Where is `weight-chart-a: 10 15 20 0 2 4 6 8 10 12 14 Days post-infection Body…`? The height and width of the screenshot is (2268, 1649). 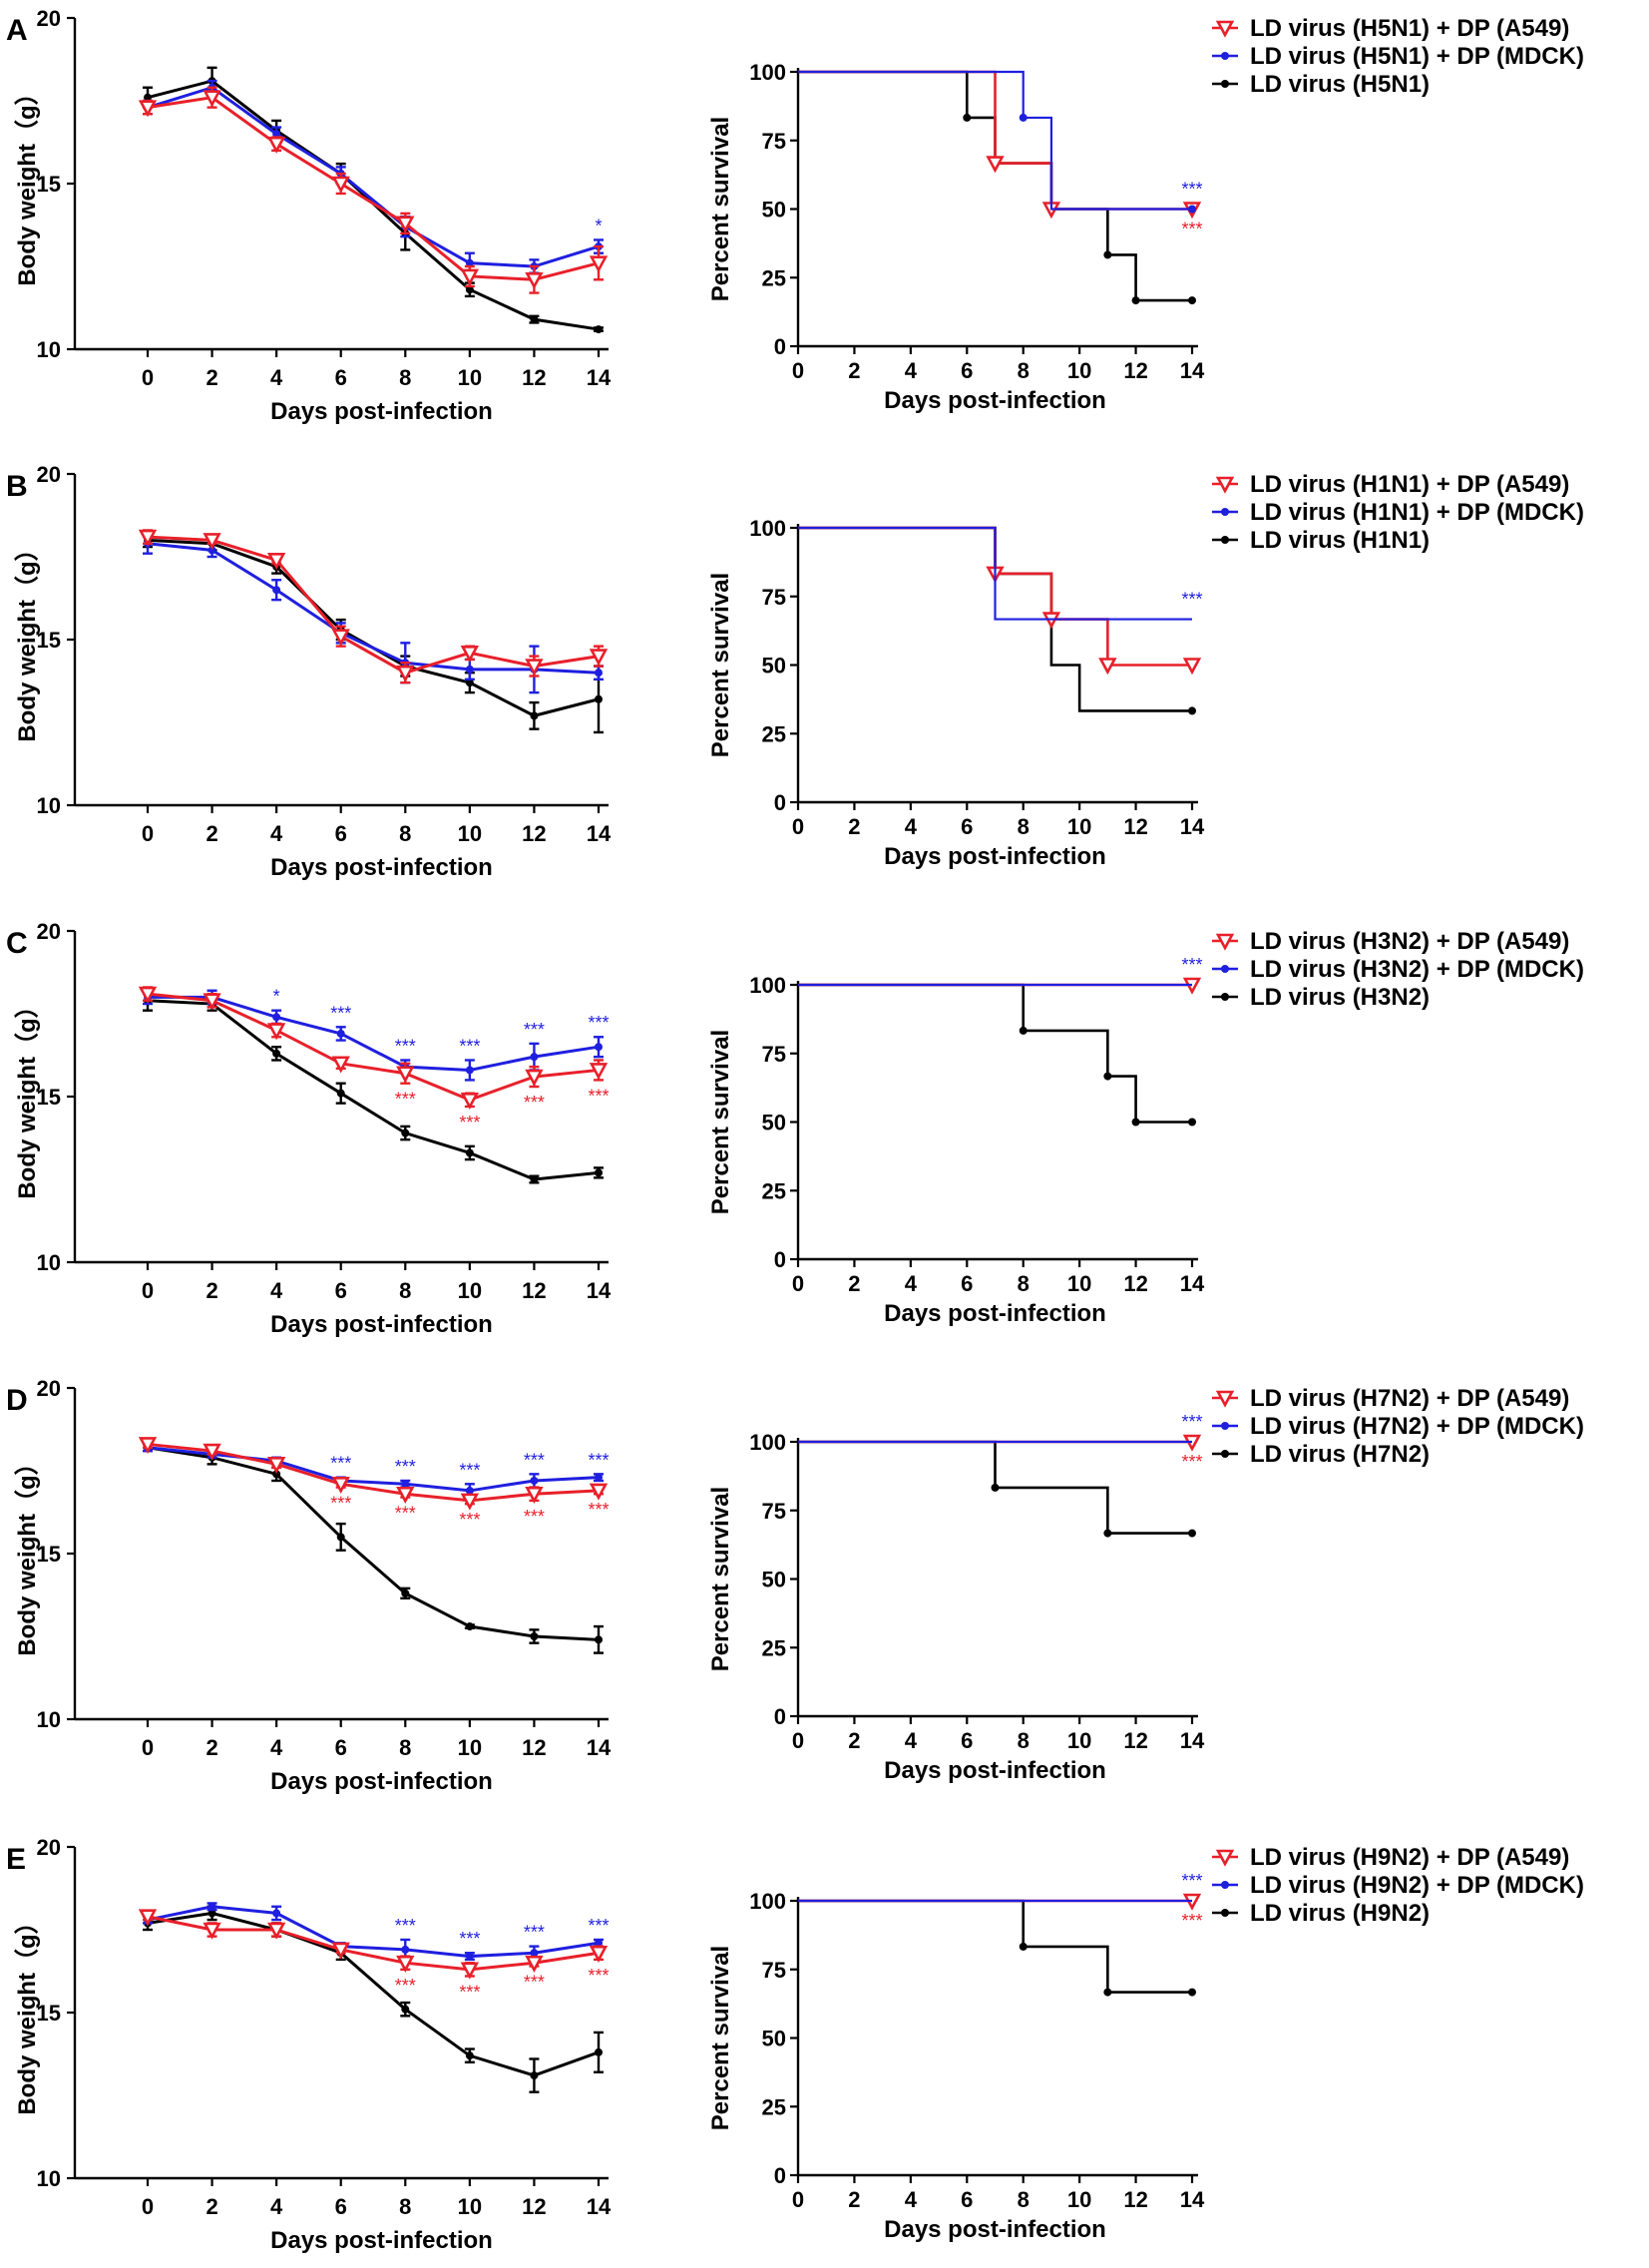 weight-chart-a: 10 15 20 0 2 4 6 8 10 12 14 Days post-infection Body… is located at coordinates (313, 215).